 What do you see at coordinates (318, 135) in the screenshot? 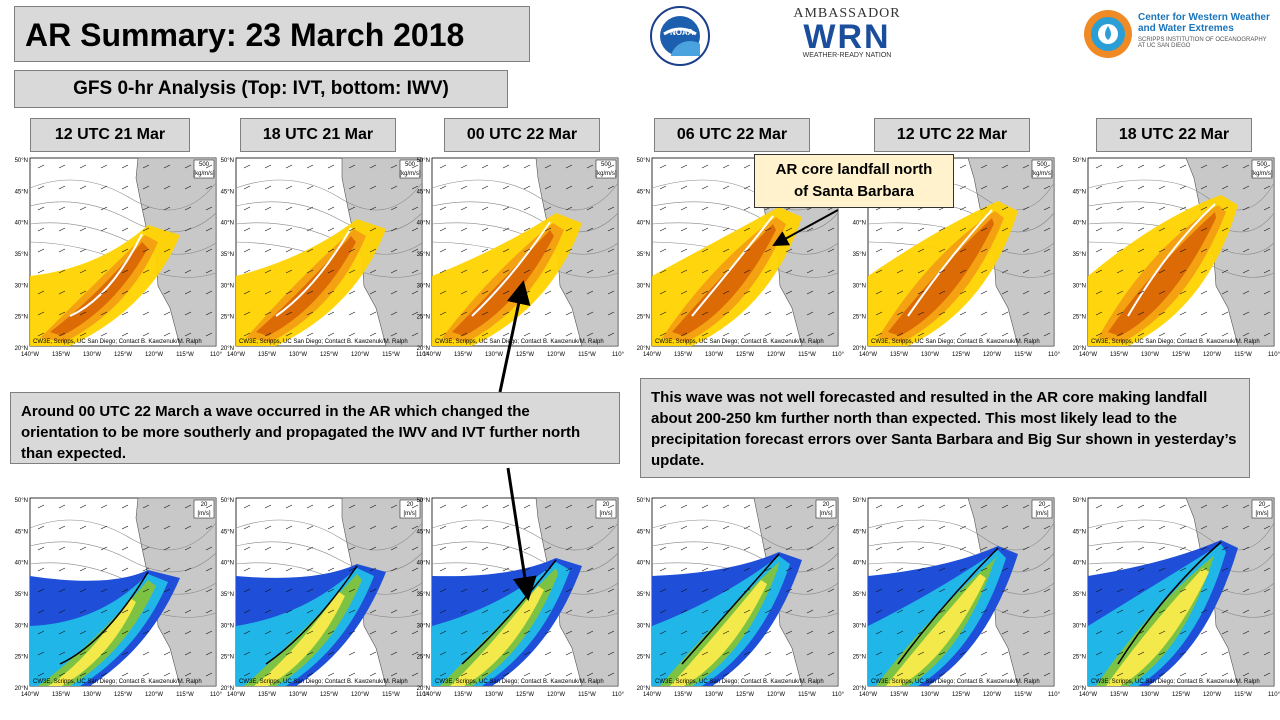
I see `time-label-2: 18 UTC 21 Mar` at bounding box center [318, 135].